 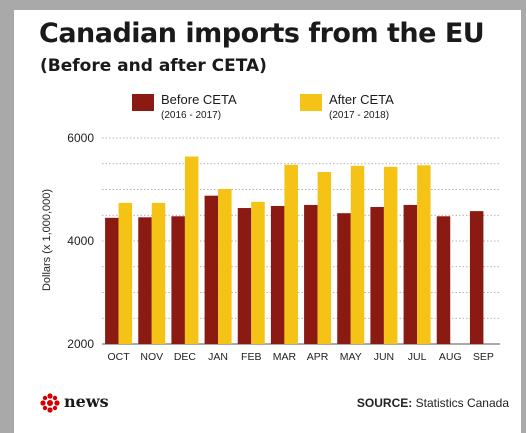 What do you see at coordinates (251, 357) in the screenshot?
I see `x-tick-label: FEB` at bounding box center [251, 357].